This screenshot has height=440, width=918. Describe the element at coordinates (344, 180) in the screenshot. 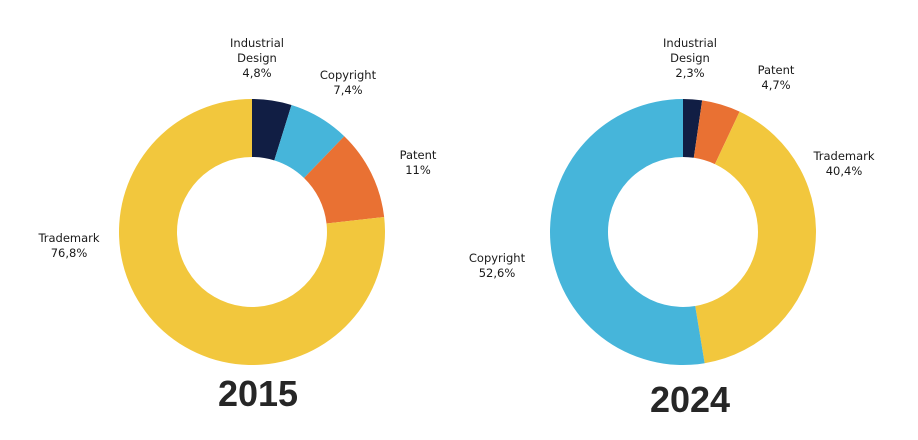

I see `slice-2015-patent` at that location.